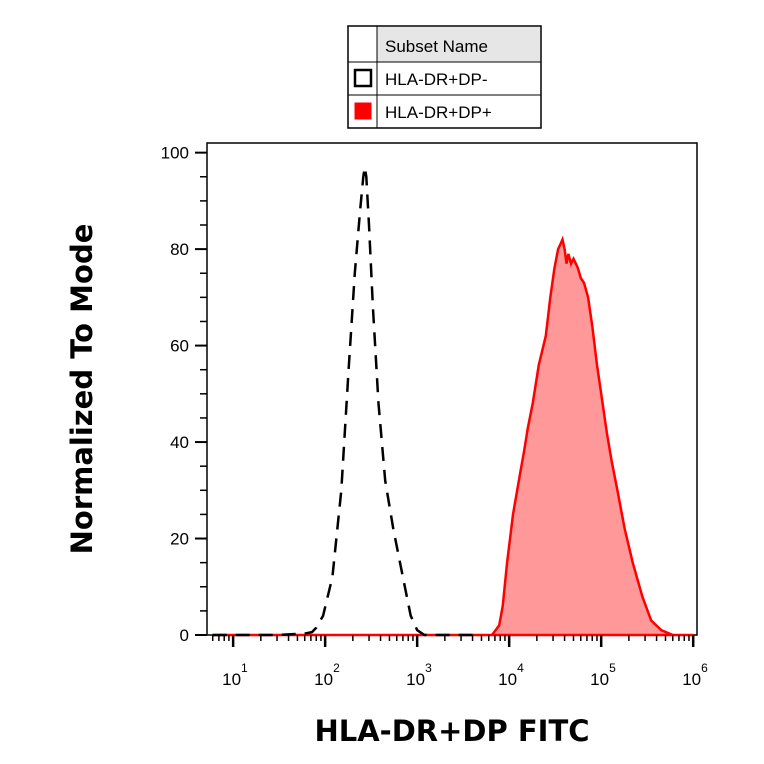  What do you see at coordinates (179, 539) in the screenshot?
I see `y-tick-label: 20` at bounding box center [179, 539].